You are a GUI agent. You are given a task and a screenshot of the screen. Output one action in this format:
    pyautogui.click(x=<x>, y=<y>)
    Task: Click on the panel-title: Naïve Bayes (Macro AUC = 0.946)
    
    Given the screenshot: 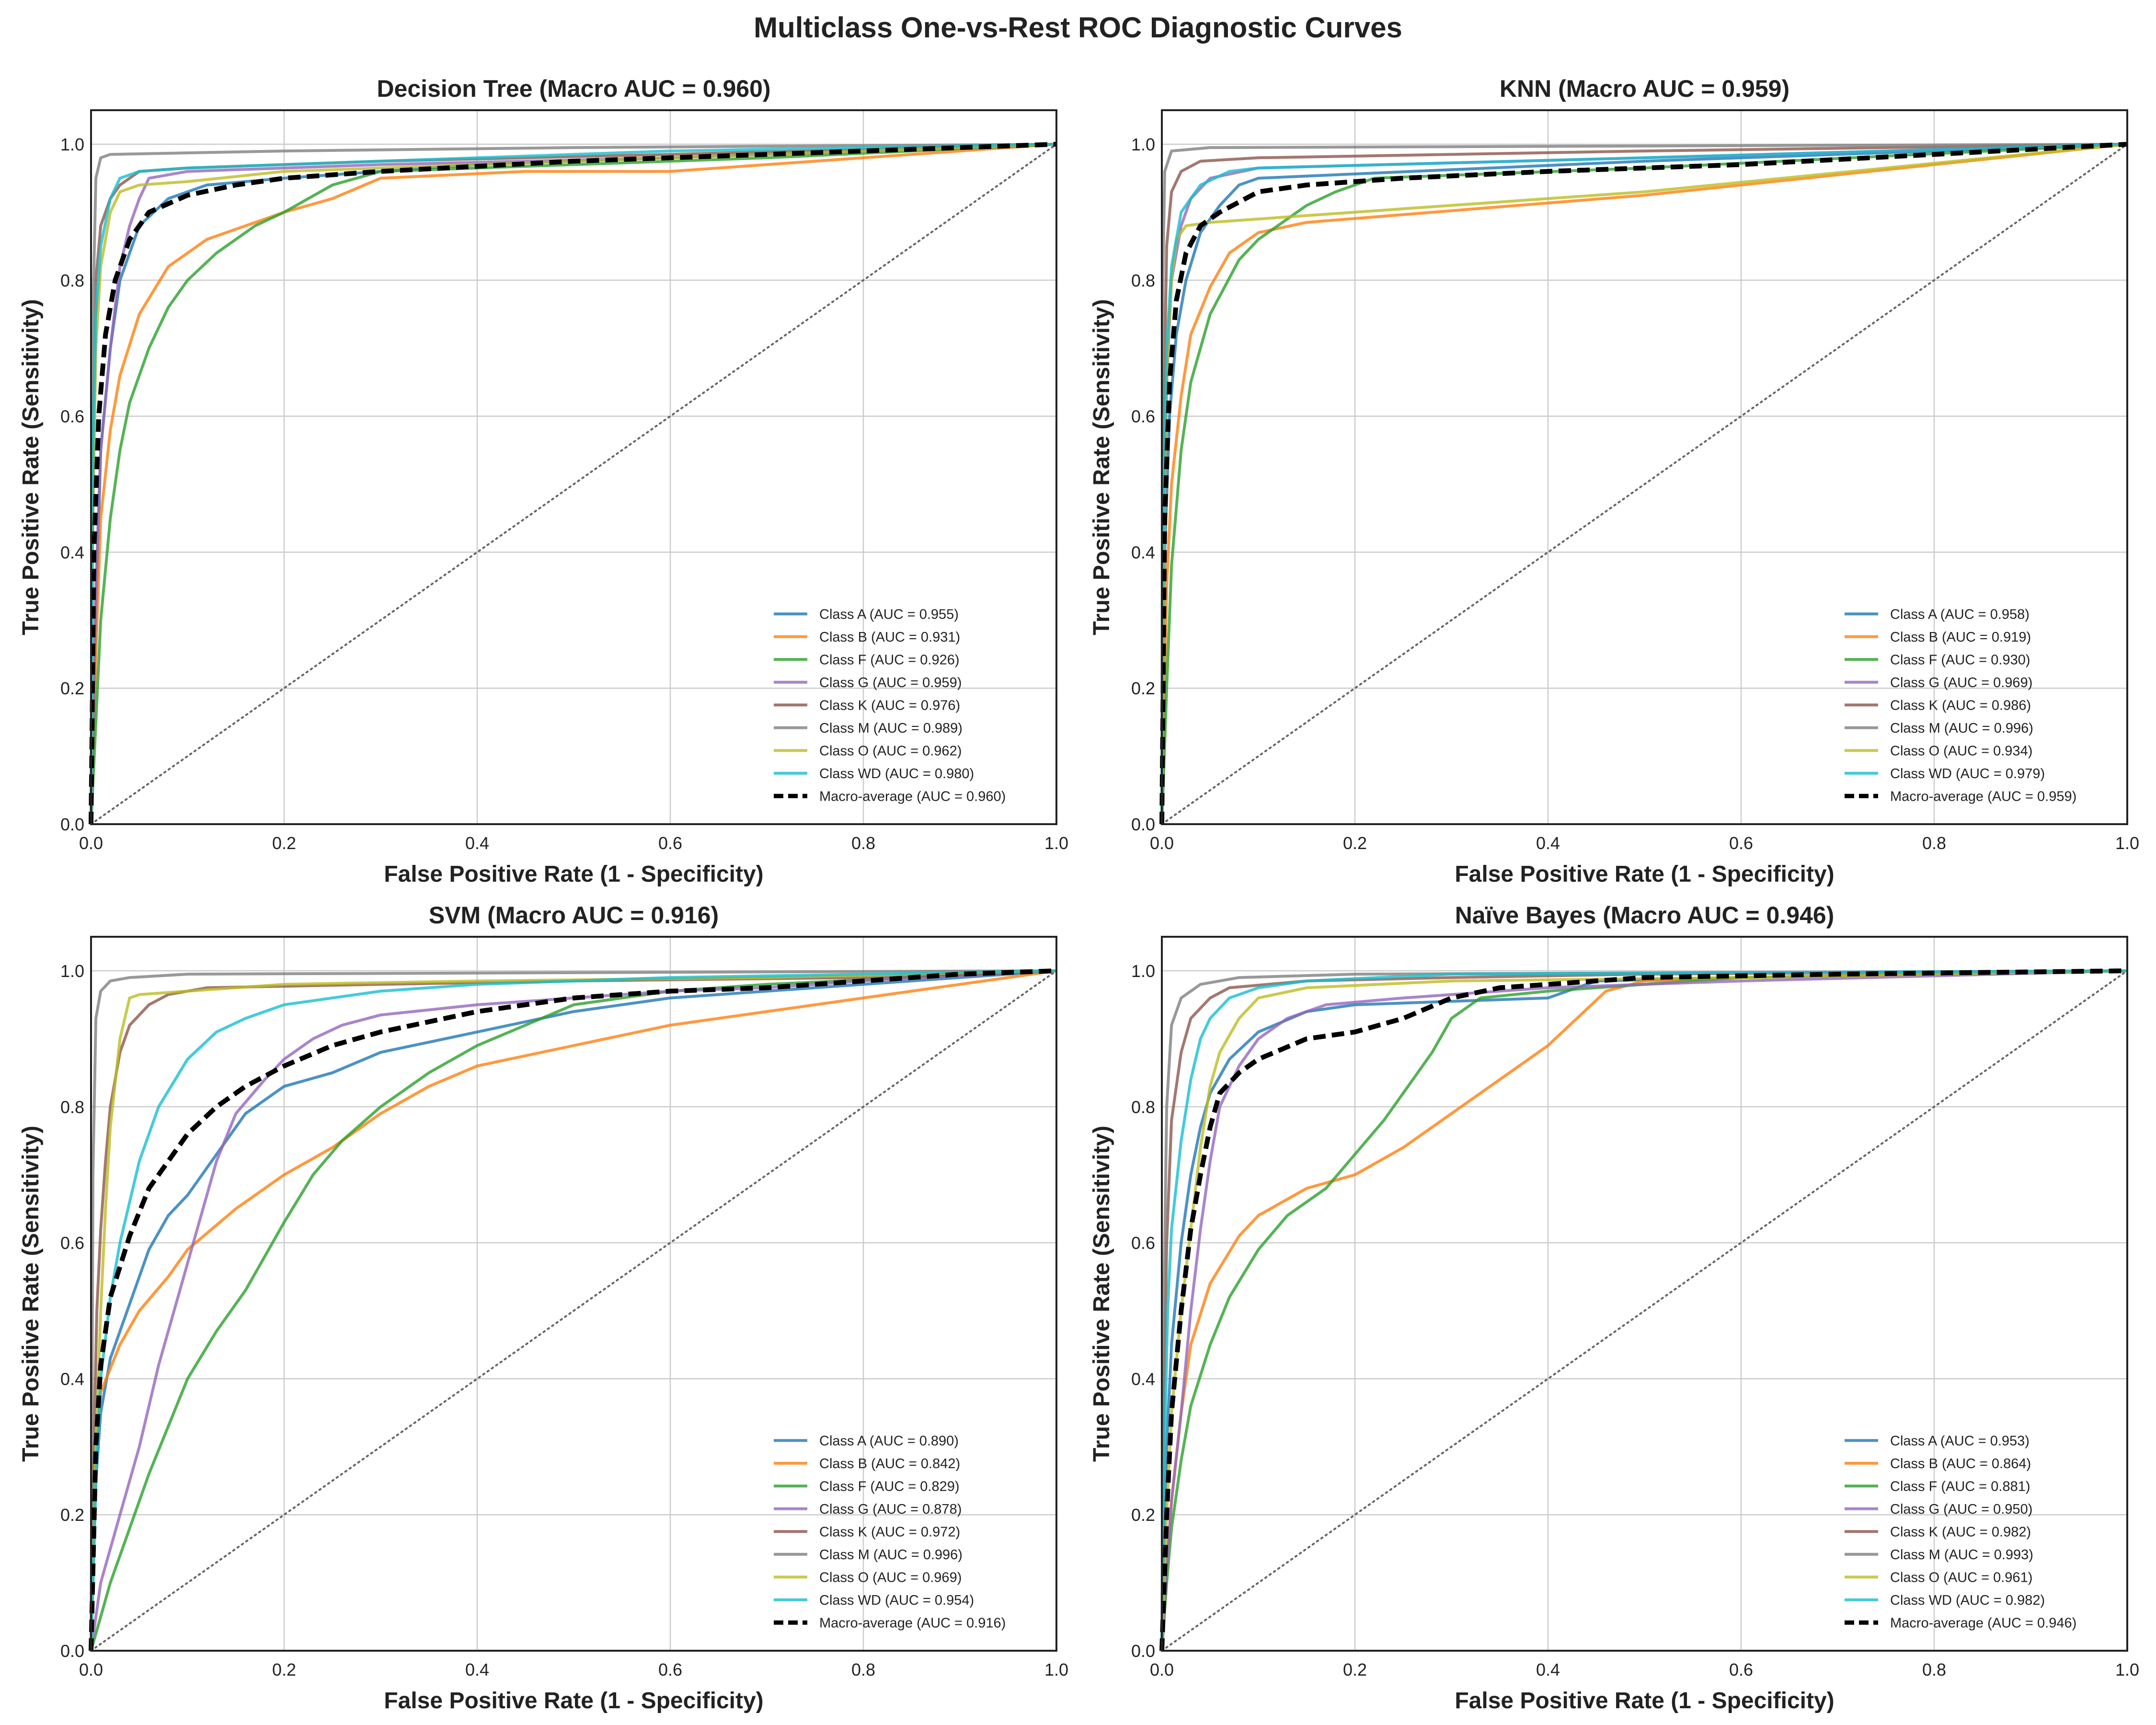 What is the action you would take?
    pyautogui.click(x=1645, y=915)
    